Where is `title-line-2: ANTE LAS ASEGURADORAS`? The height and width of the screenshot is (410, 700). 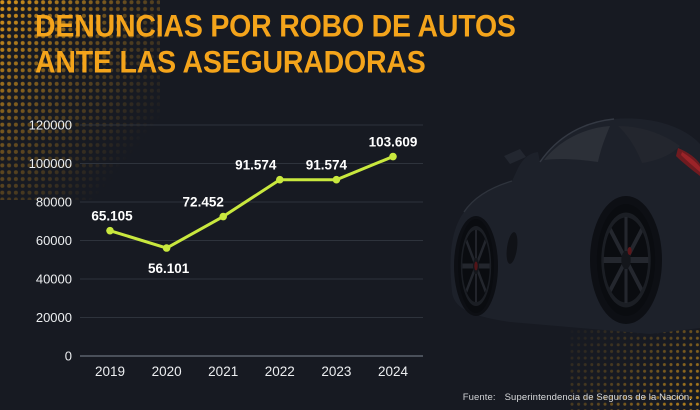 title-line-2: ANTE LAS ASEGURADORAS is located at coordinates (230, 63).